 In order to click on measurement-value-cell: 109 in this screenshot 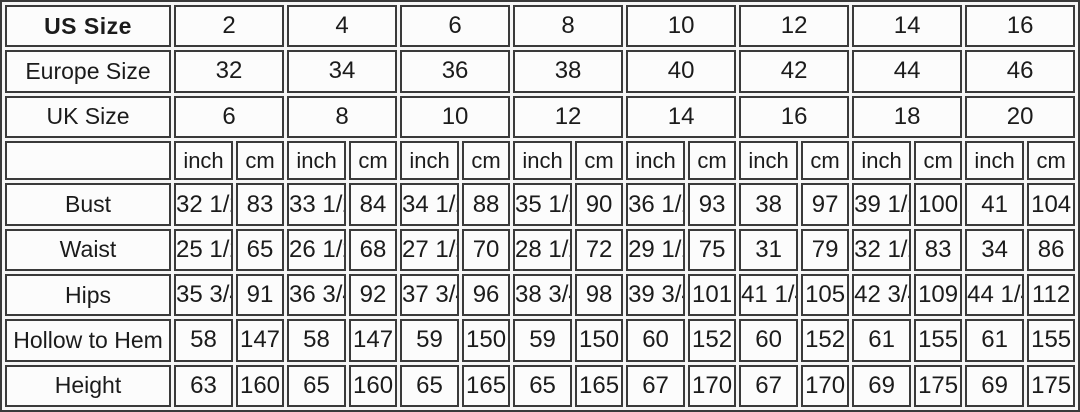, I will do `click(938, 295)`.